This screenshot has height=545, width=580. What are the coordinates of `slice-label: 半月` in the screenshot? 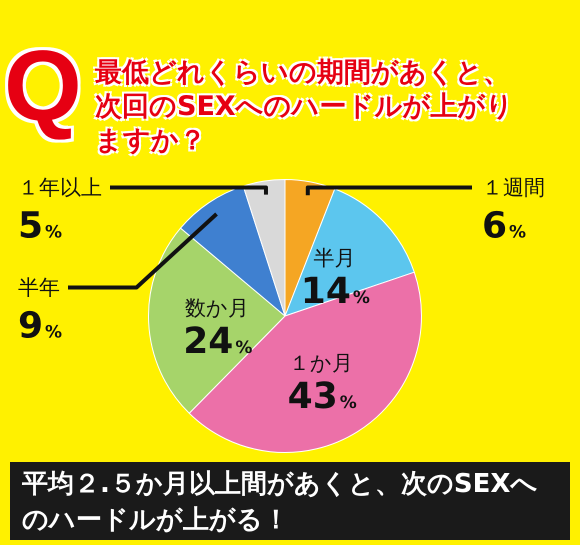 It's located at (334, 258).